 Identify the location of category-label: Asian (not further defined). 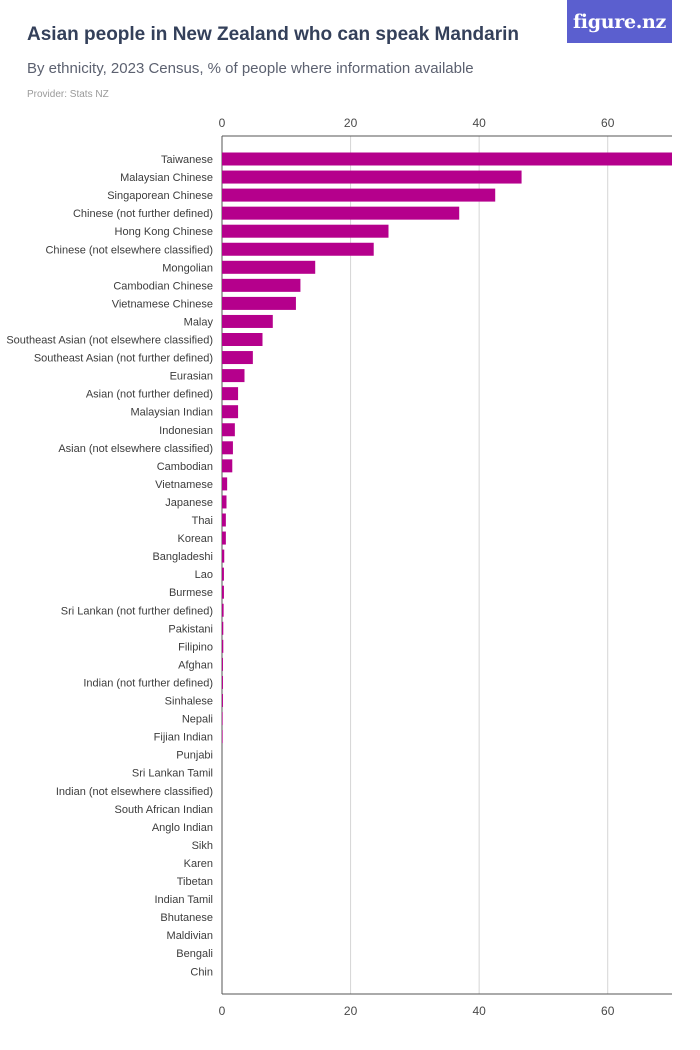
(149, 395).